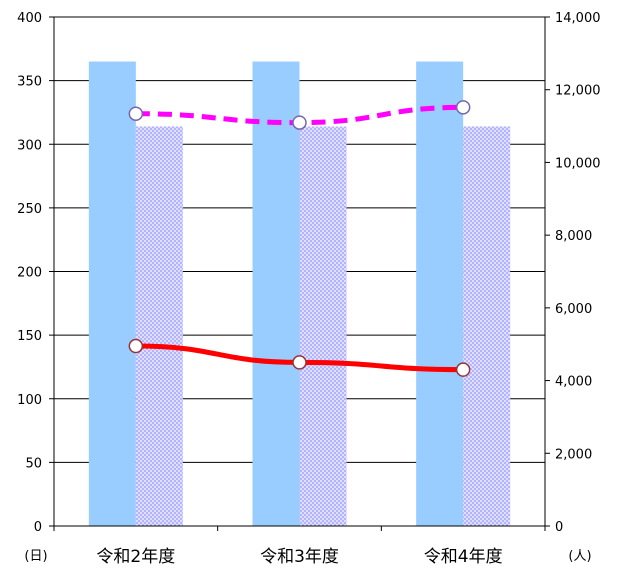 The image size is (618, 576). I want to click on left-tick-label: 300, so click(29, 145).